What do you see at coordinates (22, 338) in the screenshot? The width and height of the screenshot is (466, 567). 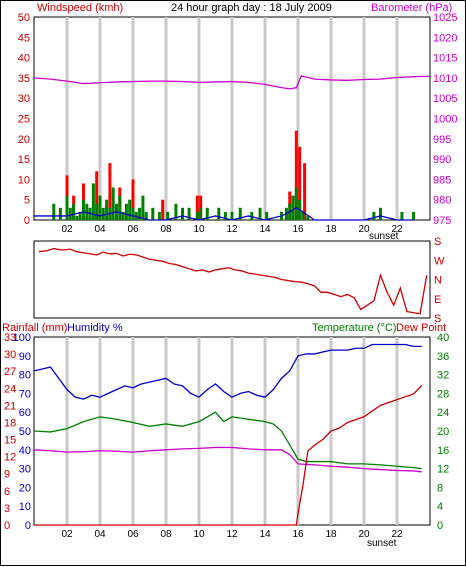 I see `humidity-tick-label: 100` at bounding box center [22, 338].